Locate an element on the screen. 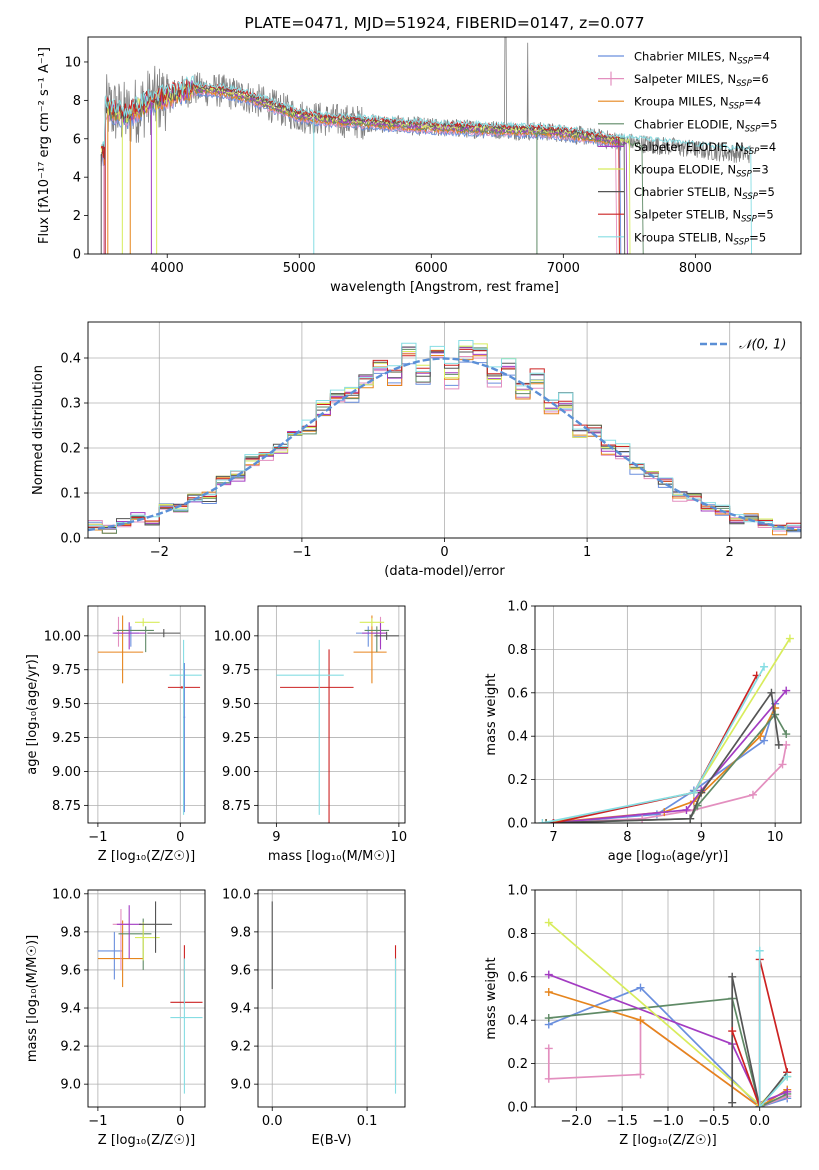 This screenshot has width=819, height=1170. plot-frame-mass_vs_Z is located at coordinates (146, 998).